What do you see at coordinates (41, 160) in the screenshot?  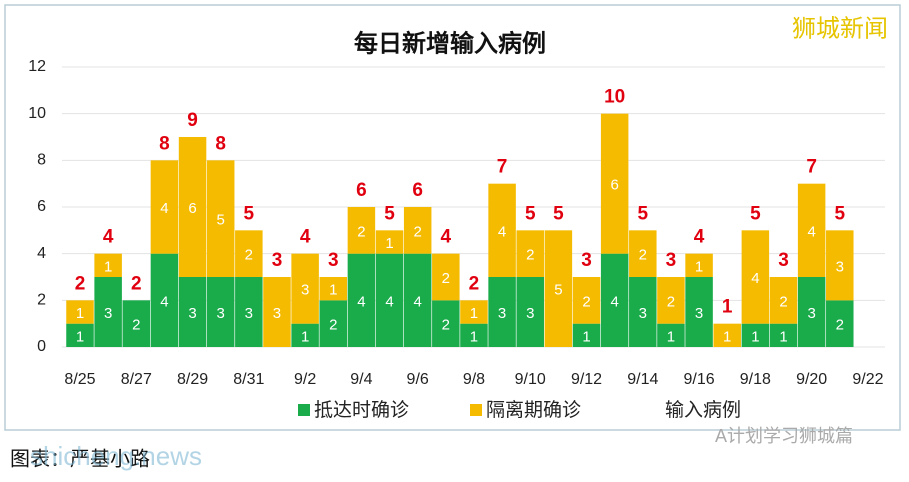 I see `y-tick-label: 8` at bounding box center [41, 160].